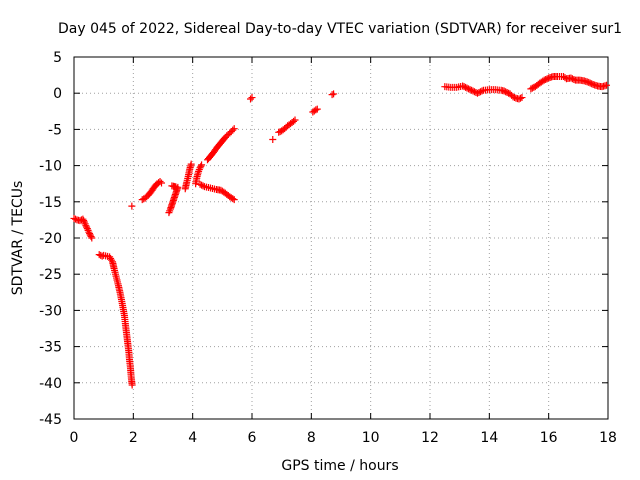 Image resolution: width=640 pixels, height=480 pixels. What do you see at coordinates (50, 167) in the screenshot?
I see `y-tick-label: -10` at bounding box center [50, 167].